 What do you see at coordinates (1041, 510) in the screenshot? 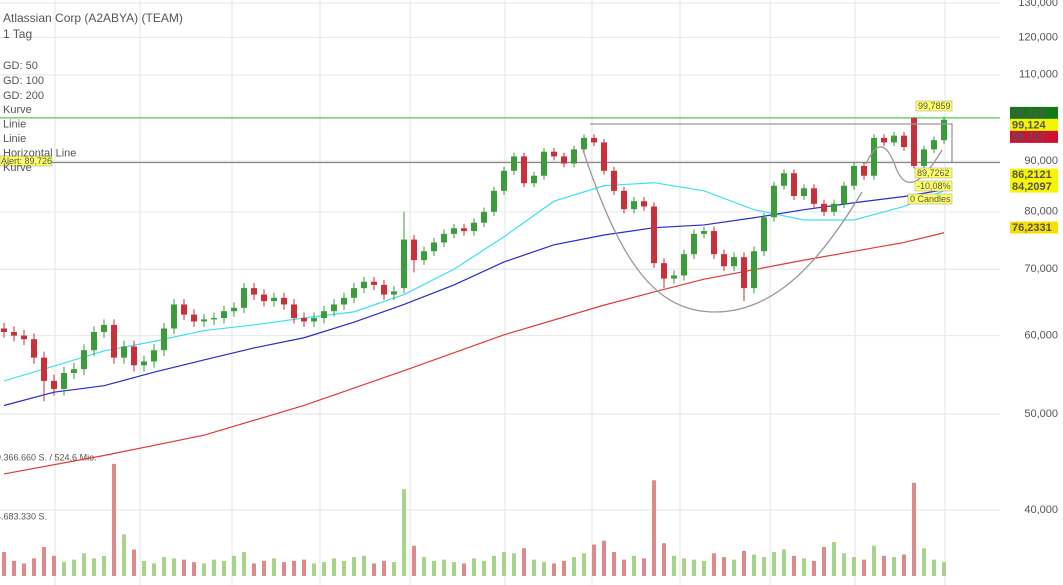
I see `y-tick-label: 40,000` at bounding box center [1041, 510].